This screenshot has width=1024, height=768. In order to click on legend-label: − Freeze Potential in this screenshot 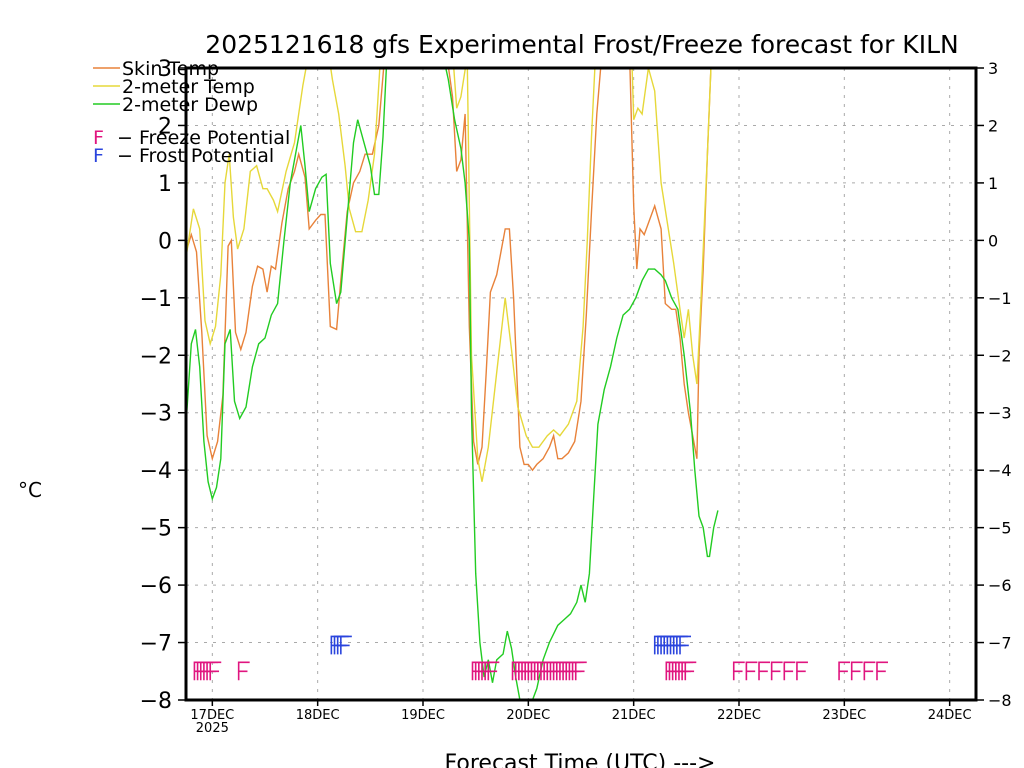, I will do `click(203, 138)`.